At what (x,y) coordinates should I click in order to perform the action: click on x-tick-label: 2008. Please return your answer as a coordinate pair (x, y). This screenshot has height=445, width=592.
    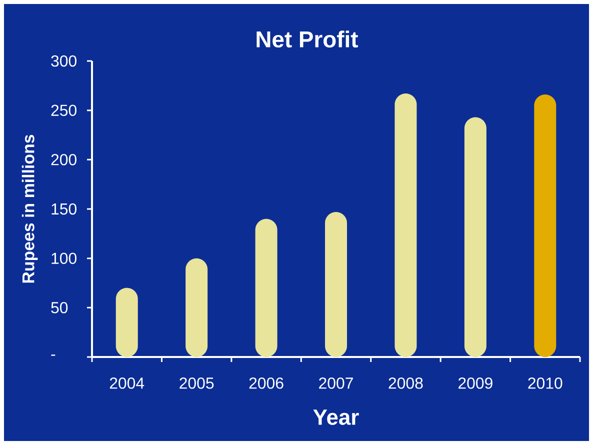
    Looking at the image, I should click on (405, 383).